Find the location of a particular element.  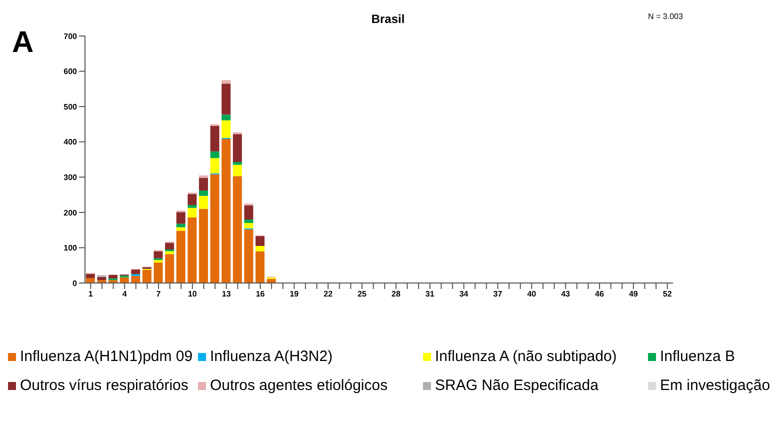

y-tick-label: 100 is located at coordinates (71, 248).